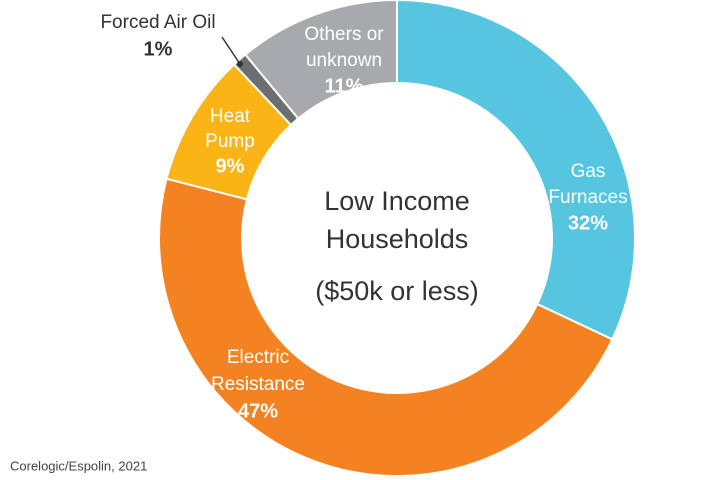  I want to click on segment-label: Gas, so click(588, 171).